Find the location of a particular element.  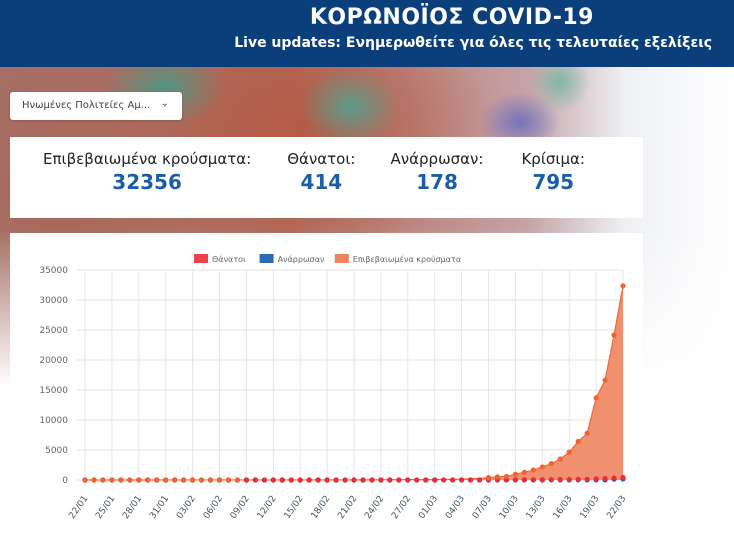

x-tick-label: 18/02 is located at coordinates (320, 507).